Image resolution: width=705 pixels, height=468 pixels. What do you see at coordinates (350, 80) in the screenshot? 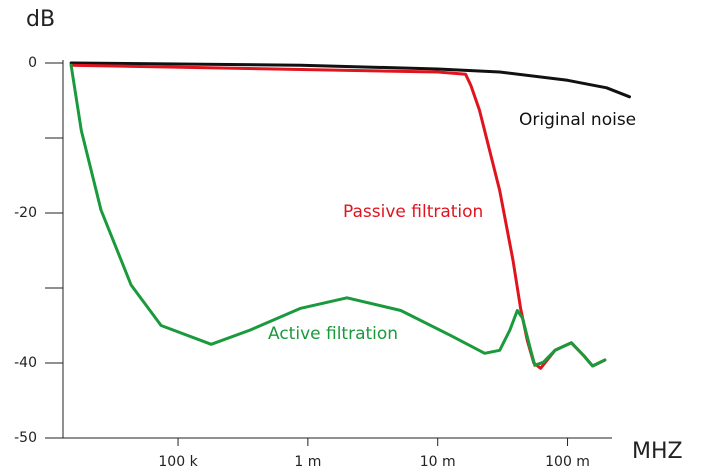
I see `series-line` at bounding box center [350, 80].